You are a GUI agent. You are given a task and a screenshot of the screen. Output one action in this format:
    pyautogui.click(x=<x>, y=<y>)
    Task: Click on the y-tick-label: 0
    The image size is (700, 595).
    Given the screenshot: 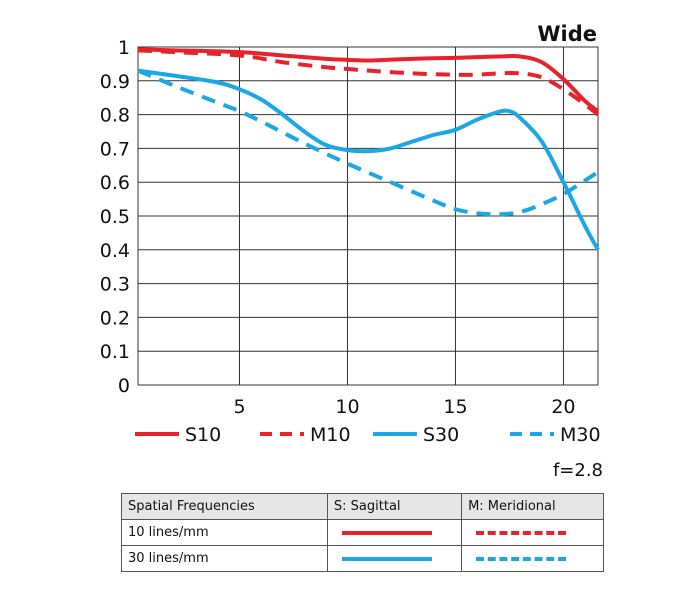 What is the action you would take?
    pyautogui.click(x=124, y=386)
    